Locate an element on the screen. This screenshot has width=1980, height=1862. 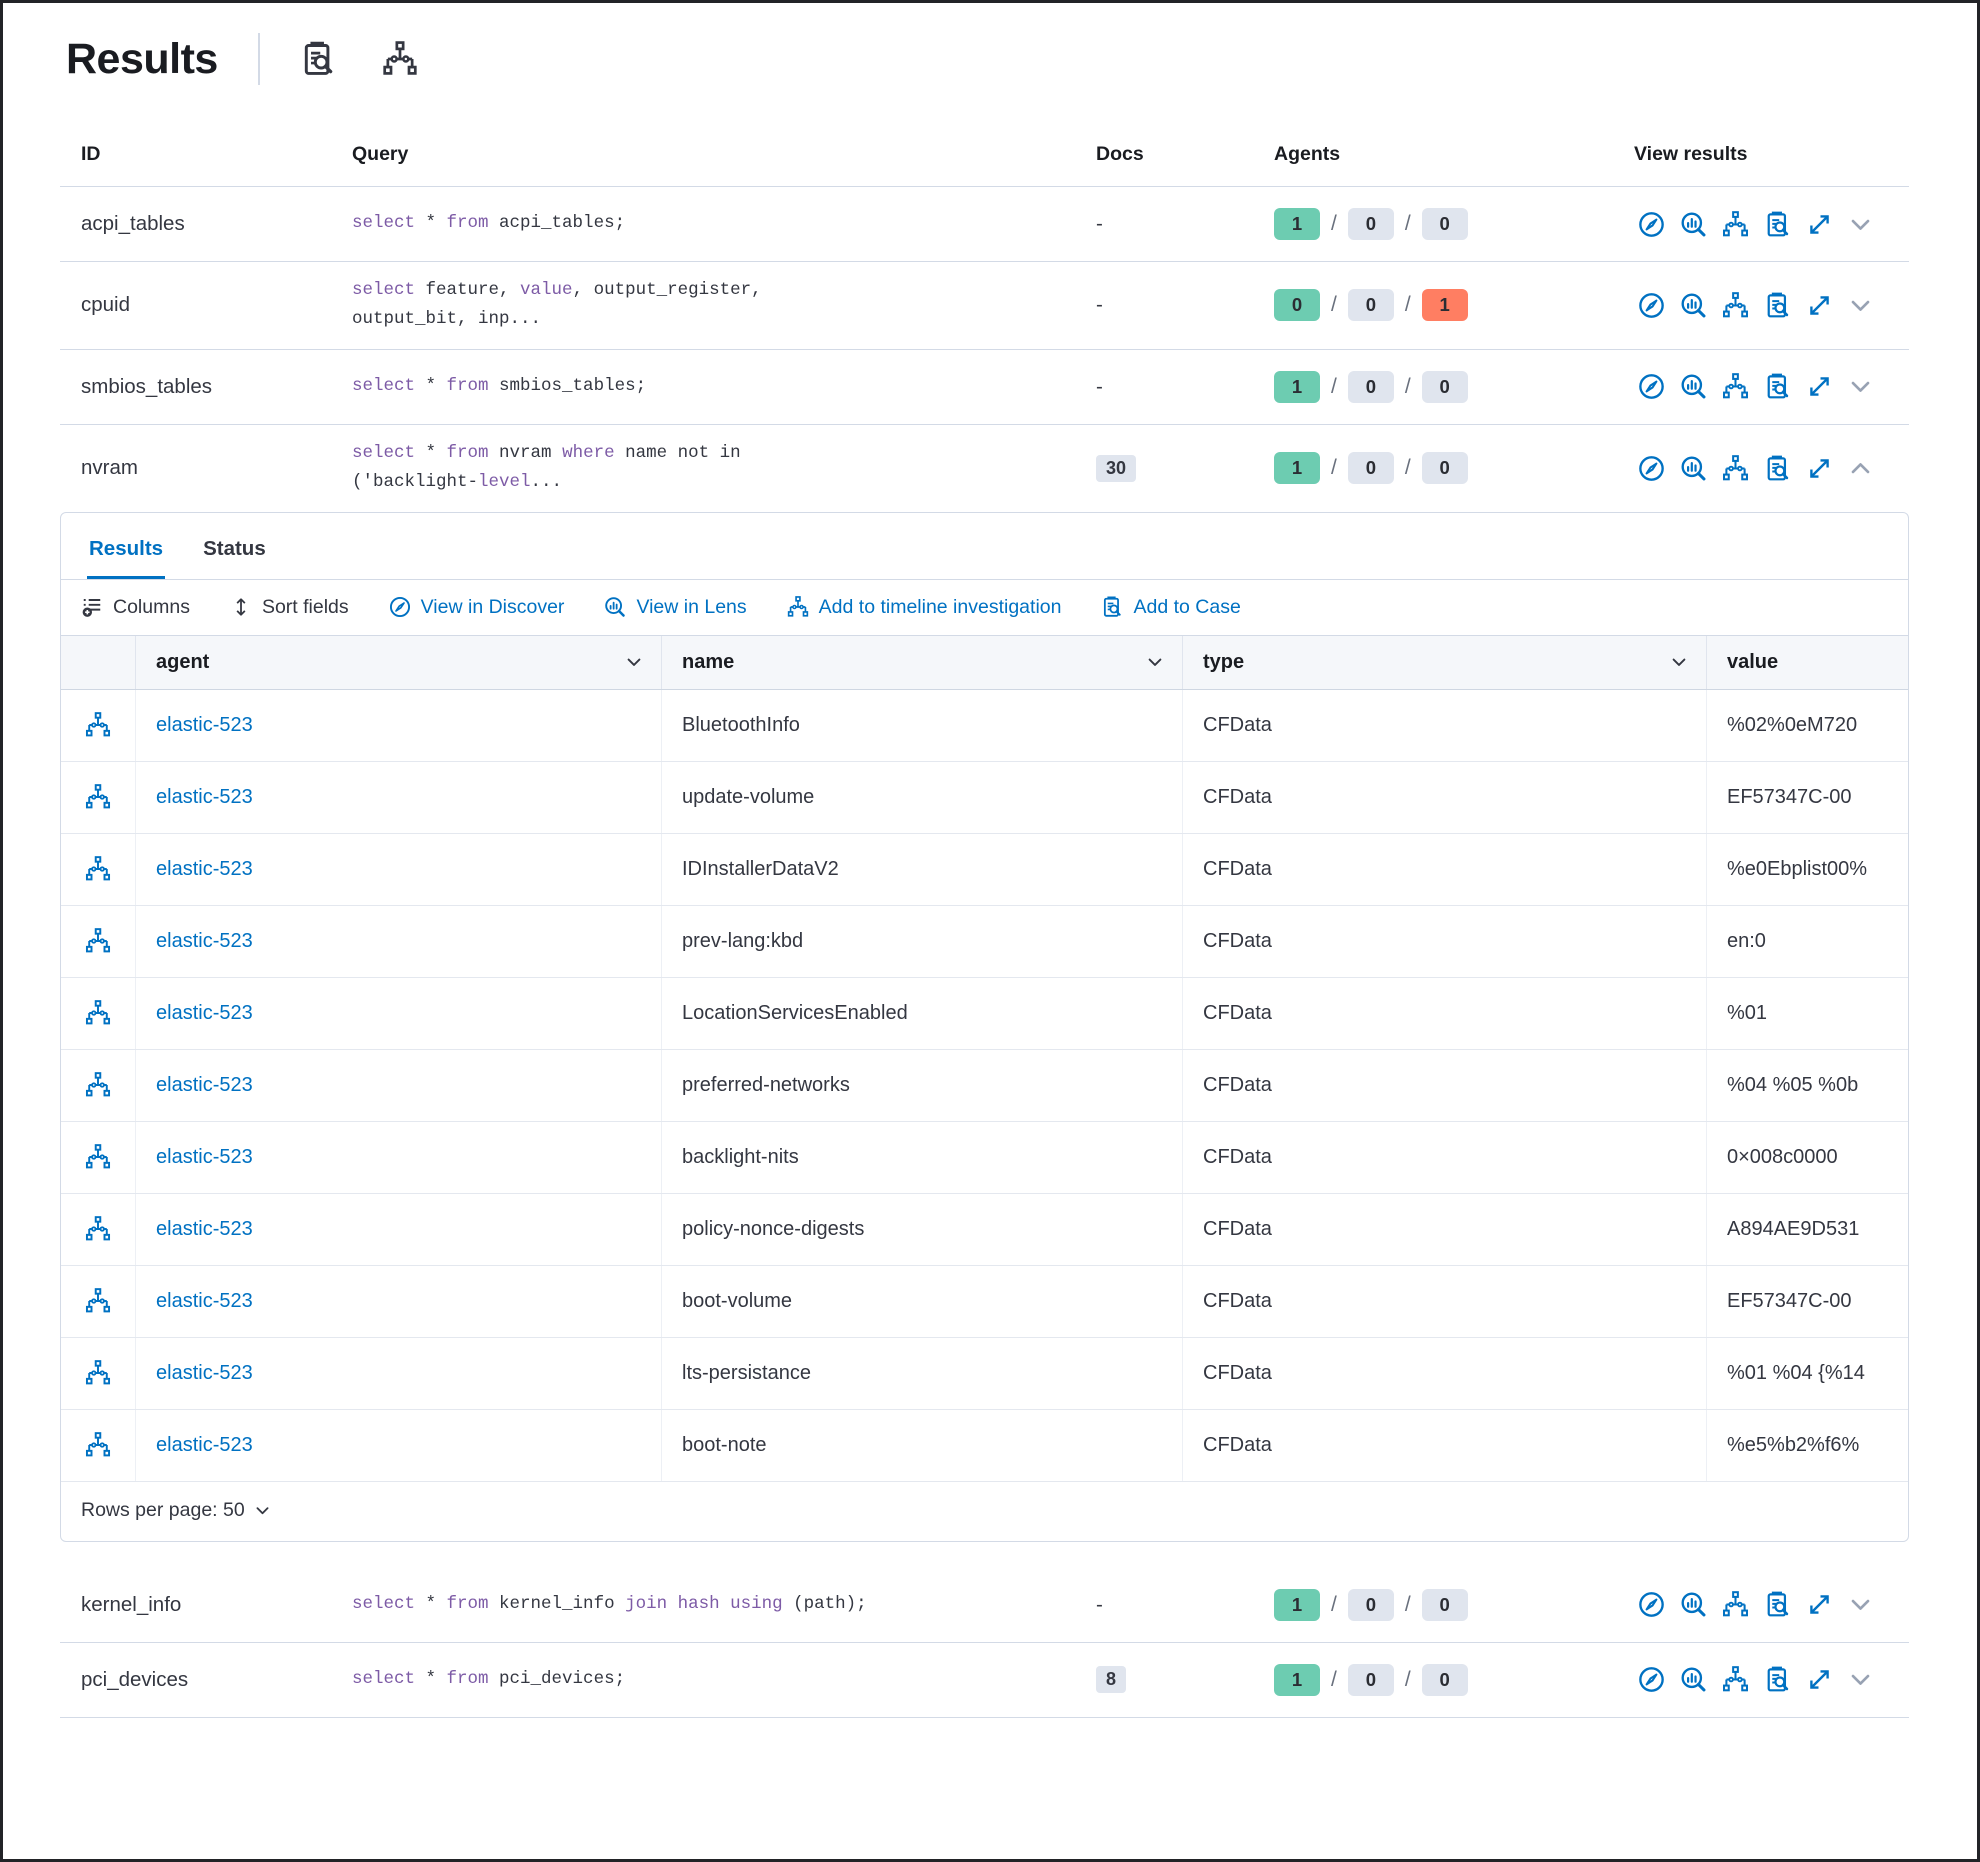
tab-results: Results is located at coordinates (126, 546).